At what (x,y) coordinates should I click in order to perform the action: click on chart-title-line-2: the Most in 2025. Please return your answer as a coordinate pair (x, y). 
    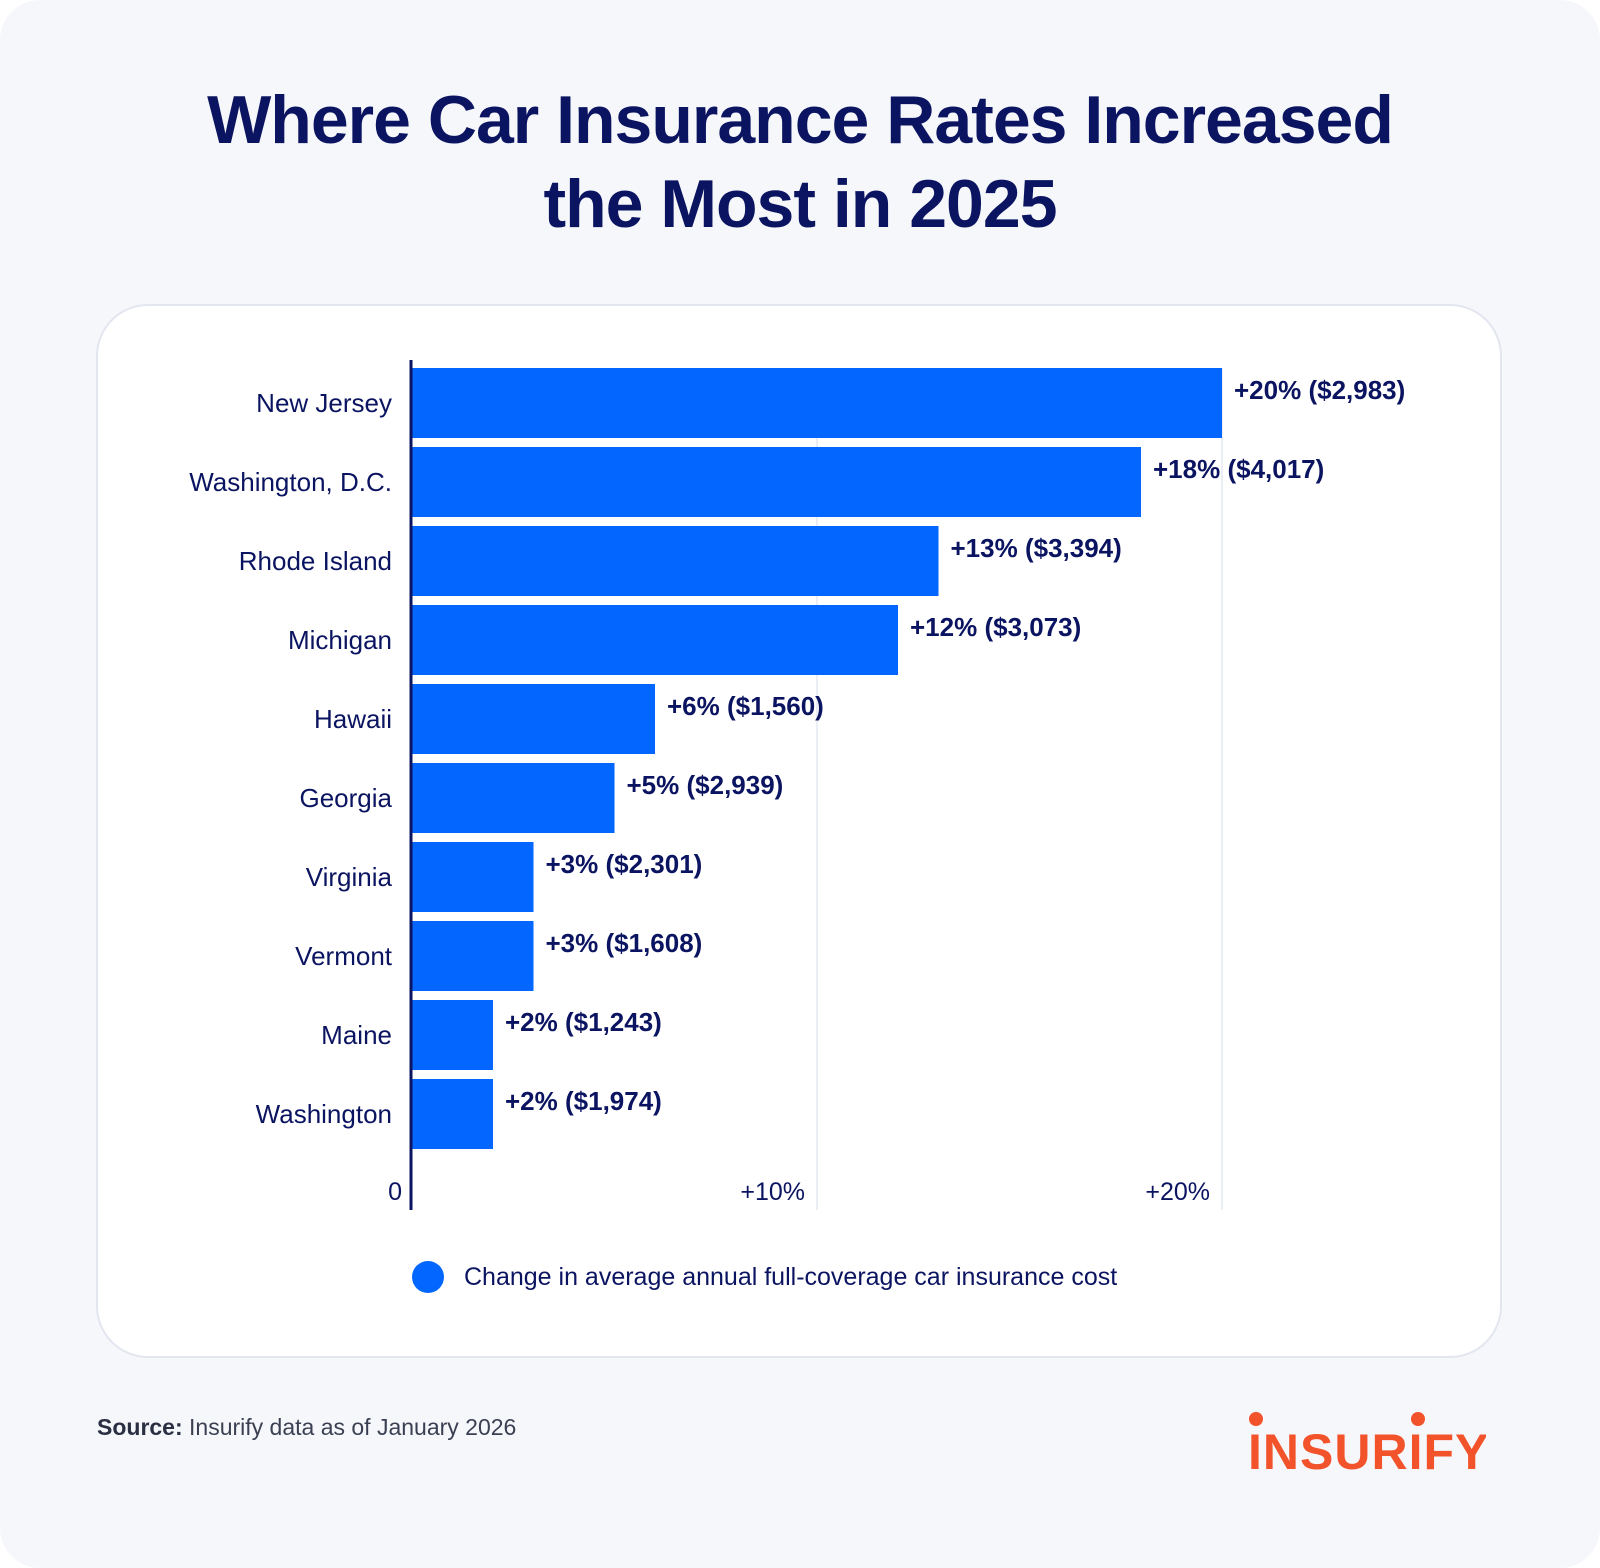
    Looking at the image, I should click on (800, 204).